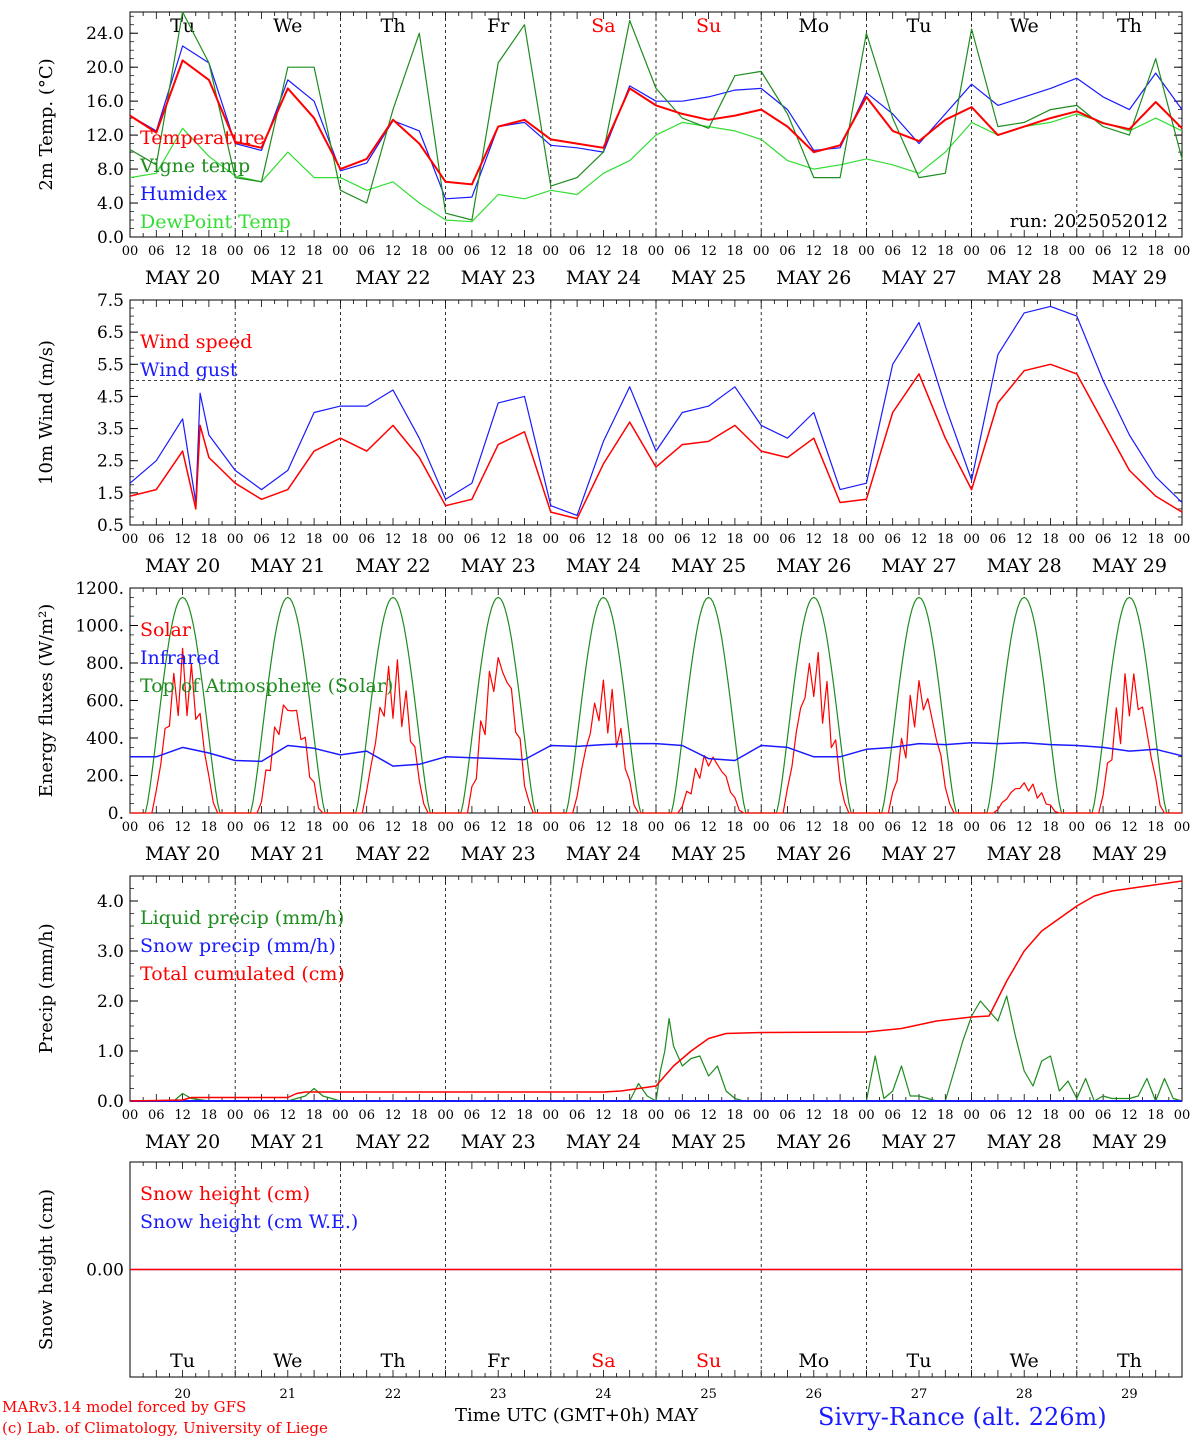 The width and height of the screenshot is (1194, 1445). Describe the element at coordinates (814, 1394) in the screenshot. I see `day-number: 26` at that location.